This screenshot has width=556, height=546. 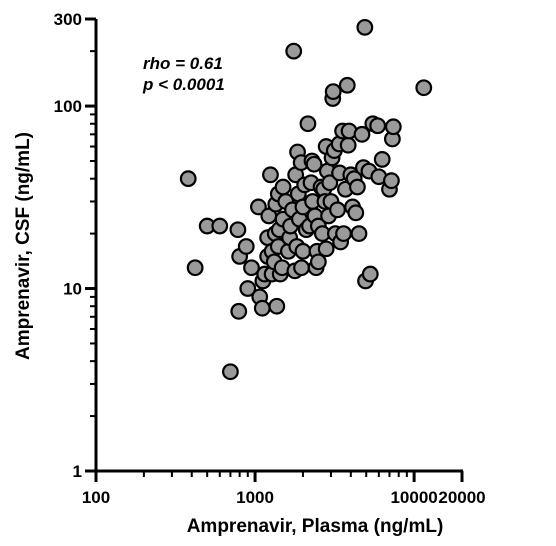 What do you see at coordinates (77, 471) in the screenshot?
I see `y-tick-label: 1` at bounding box center [77, 471].